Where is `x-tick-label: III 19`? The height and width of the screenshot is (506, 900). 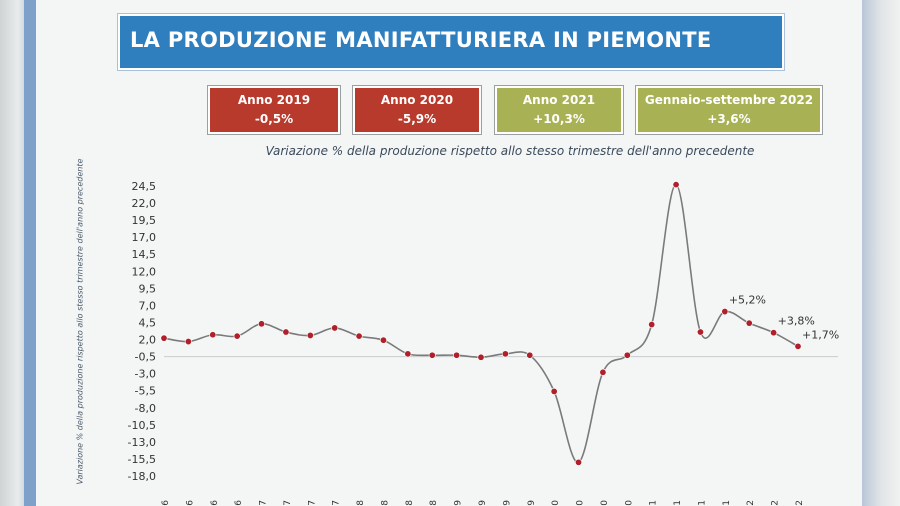 x-tick-label: III 19 is located at coordinates (507, 503).